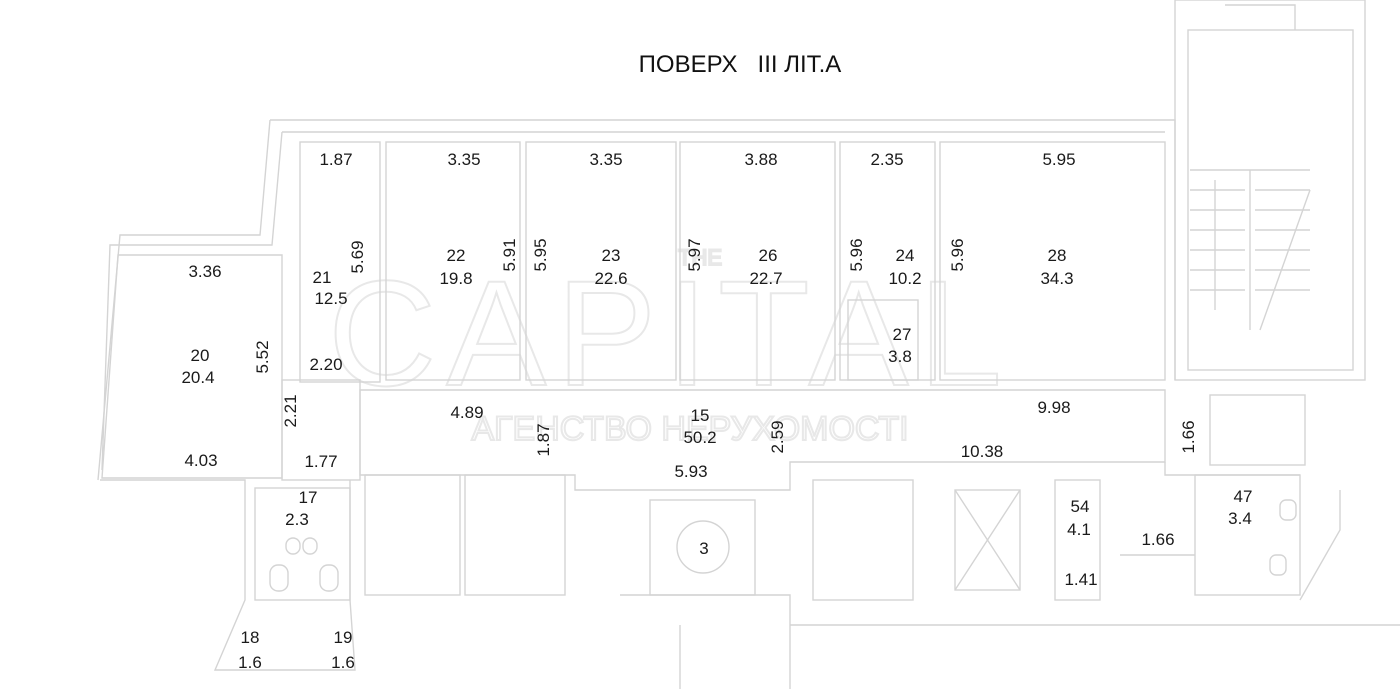 This screenshot has height=689, width=1400. I want to click on dimension: 3.36, so click(204, 271).